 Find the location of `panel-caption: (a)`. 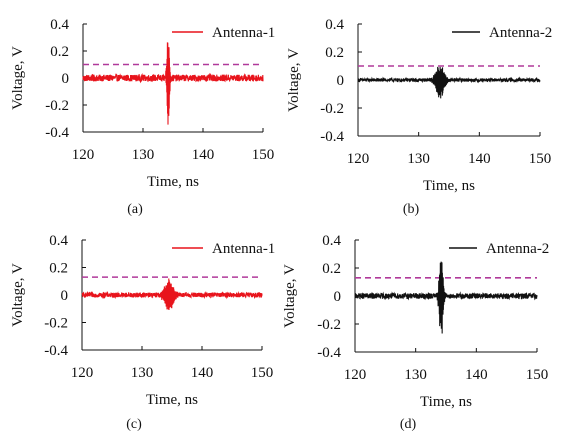

panel-caption: (a) is located at coordinates (135, 209).